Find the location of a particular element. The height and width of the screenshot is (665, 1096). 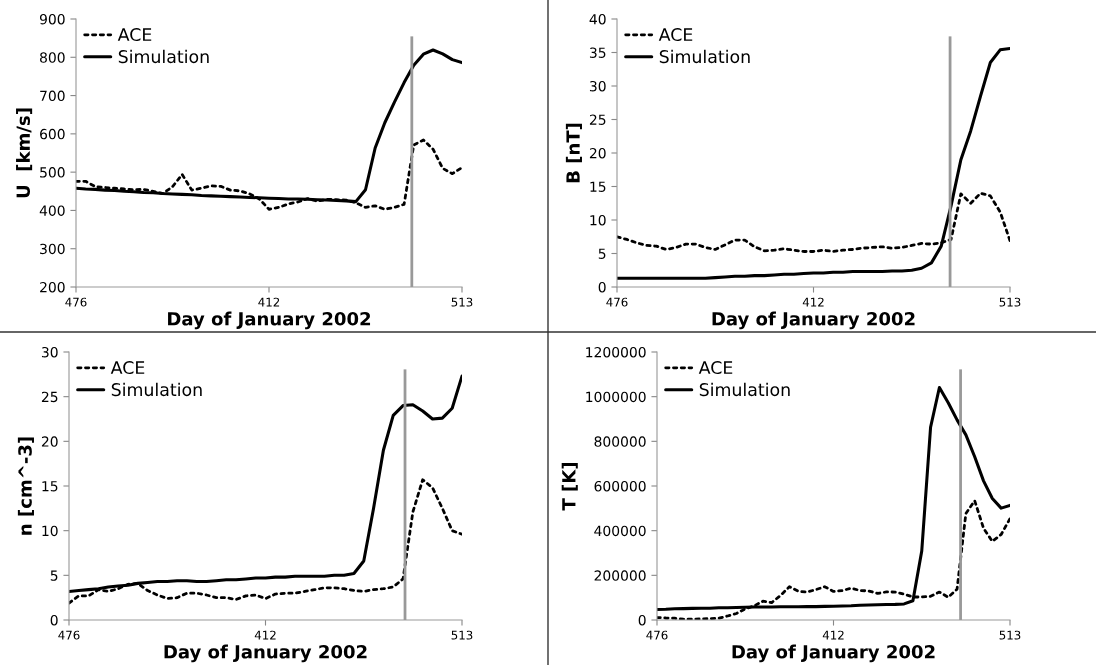

y-tick-label: 800000 is located at coordinates (620, 441).